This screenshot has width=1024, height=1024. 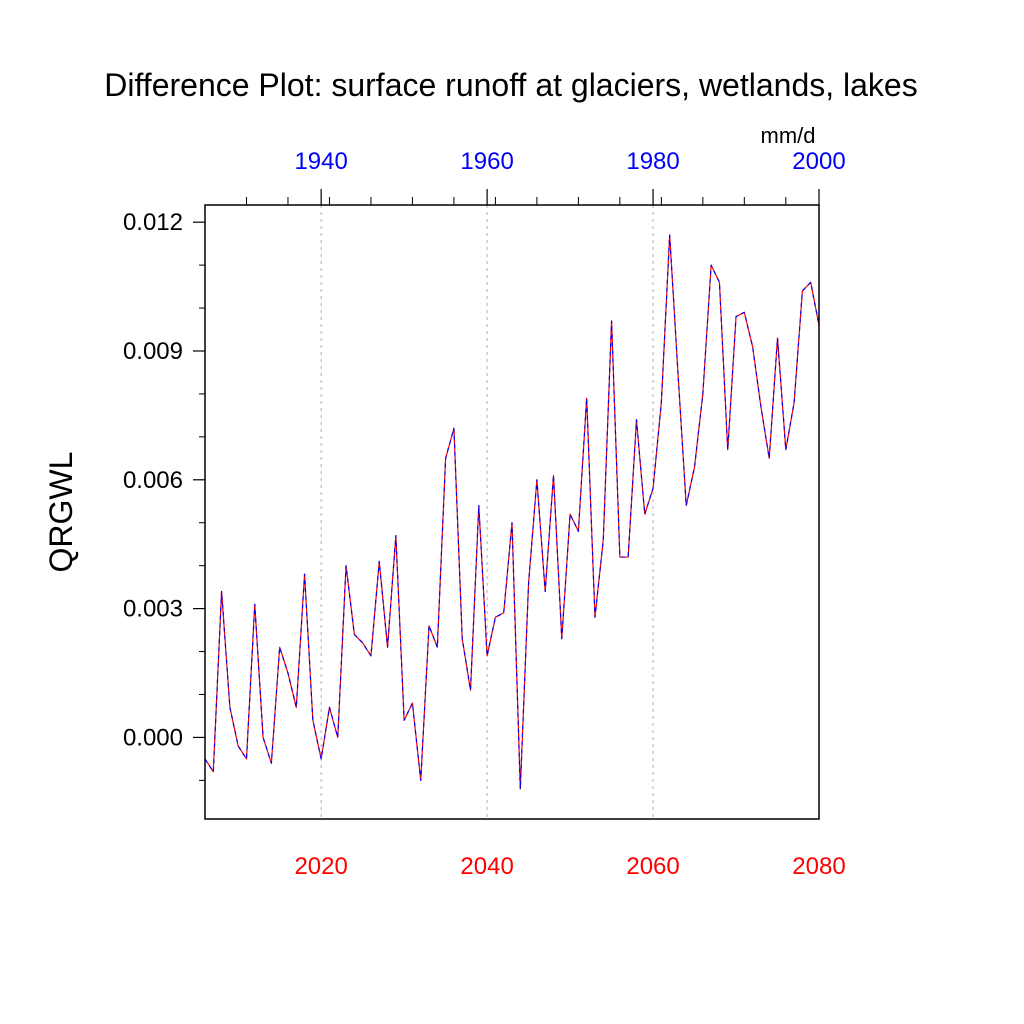 I want to click on y-axis-label: QRGWL, so click(x=61, y=512).